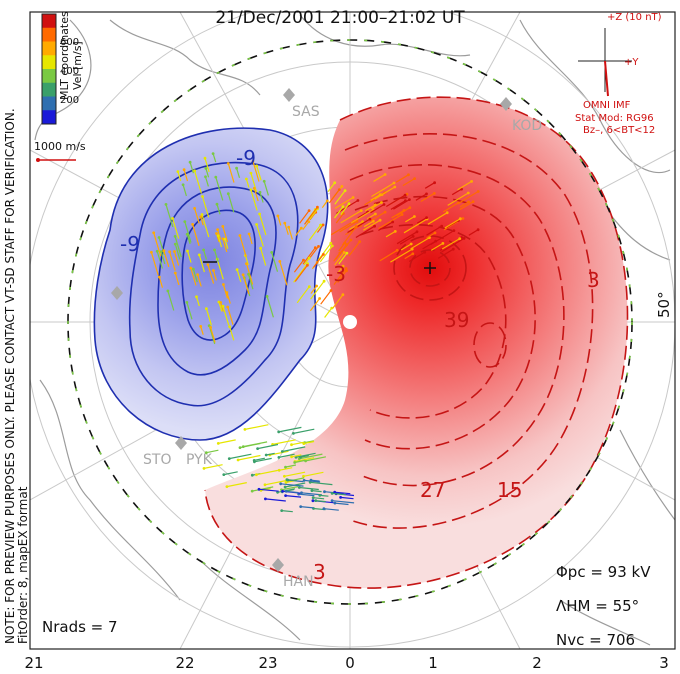 The height and width of the screenshot is (674, 680). Describe the element at coordinates (246, 158) in the screenshot. I see `contour-label-neg-2: -9` at that location.